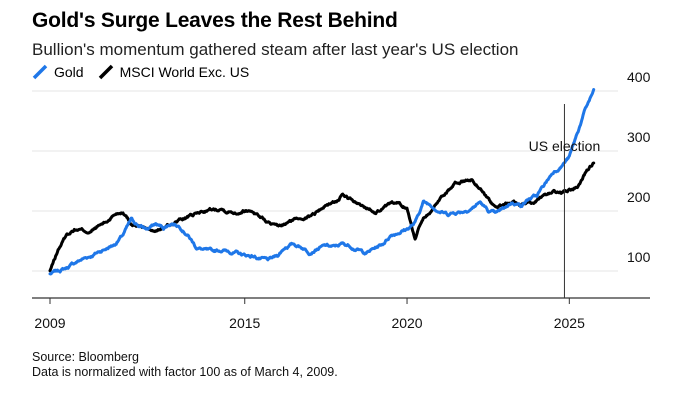 This screenshot has width=695, height=402. Describe the element at coordinates (40, 72) in the screenshot. I see `legend-swatch-gold` at that location.